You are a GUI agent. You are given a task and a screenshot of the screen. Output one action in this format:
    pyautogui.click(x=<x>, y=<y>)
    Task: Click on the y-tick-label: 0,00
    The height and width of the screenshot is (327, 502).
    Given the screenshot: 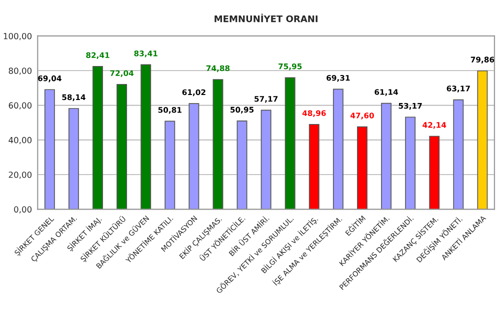 What is the action you would take?
    pyautogui.click(x=23, y=210)
    